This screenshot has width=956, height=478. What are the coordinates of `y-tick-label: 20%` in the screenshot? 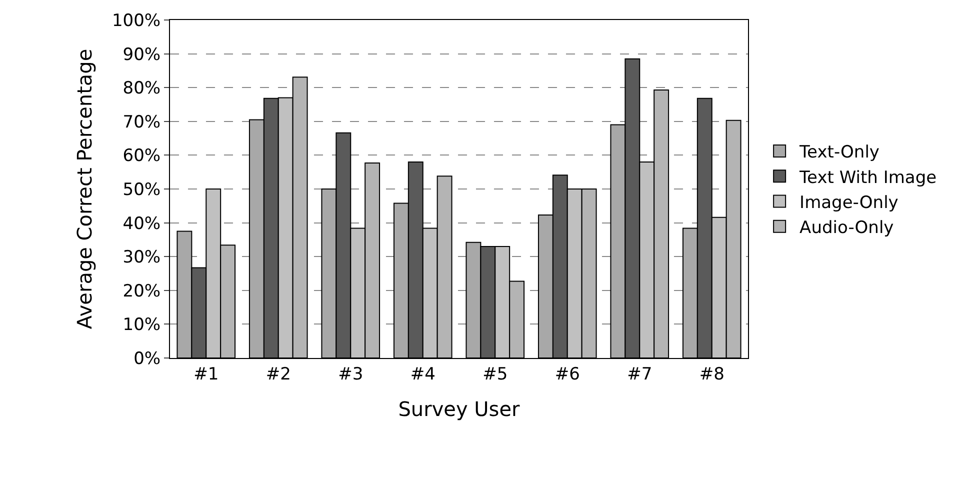 It's located at (141, 291).